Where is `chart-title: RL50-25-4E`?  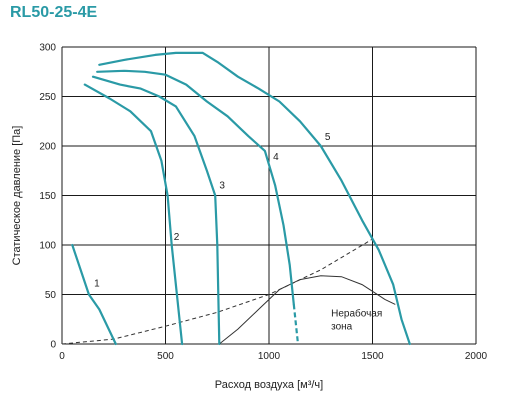 chart-title: RL50-25-4E is located at coordinates (54, 12).